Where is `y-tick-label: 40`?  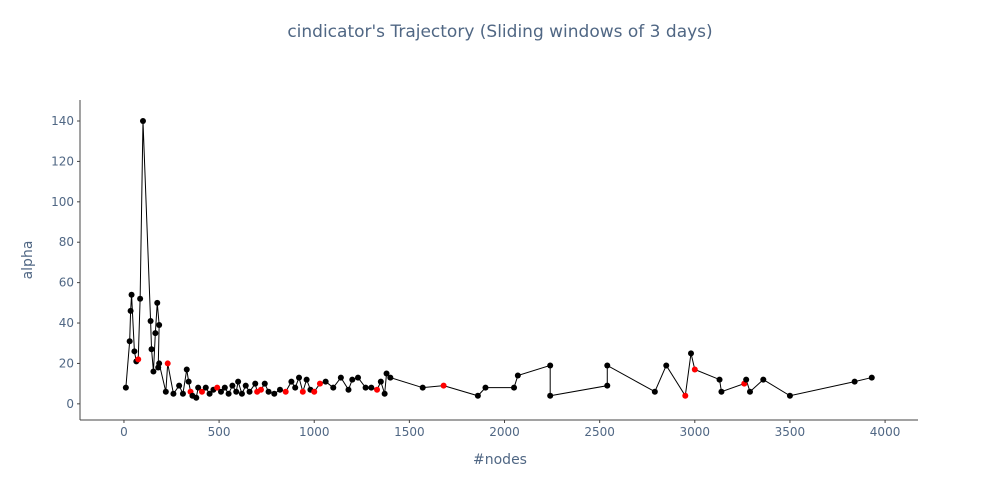 y-tick-label: 40 is located at coordinates (66, 323).